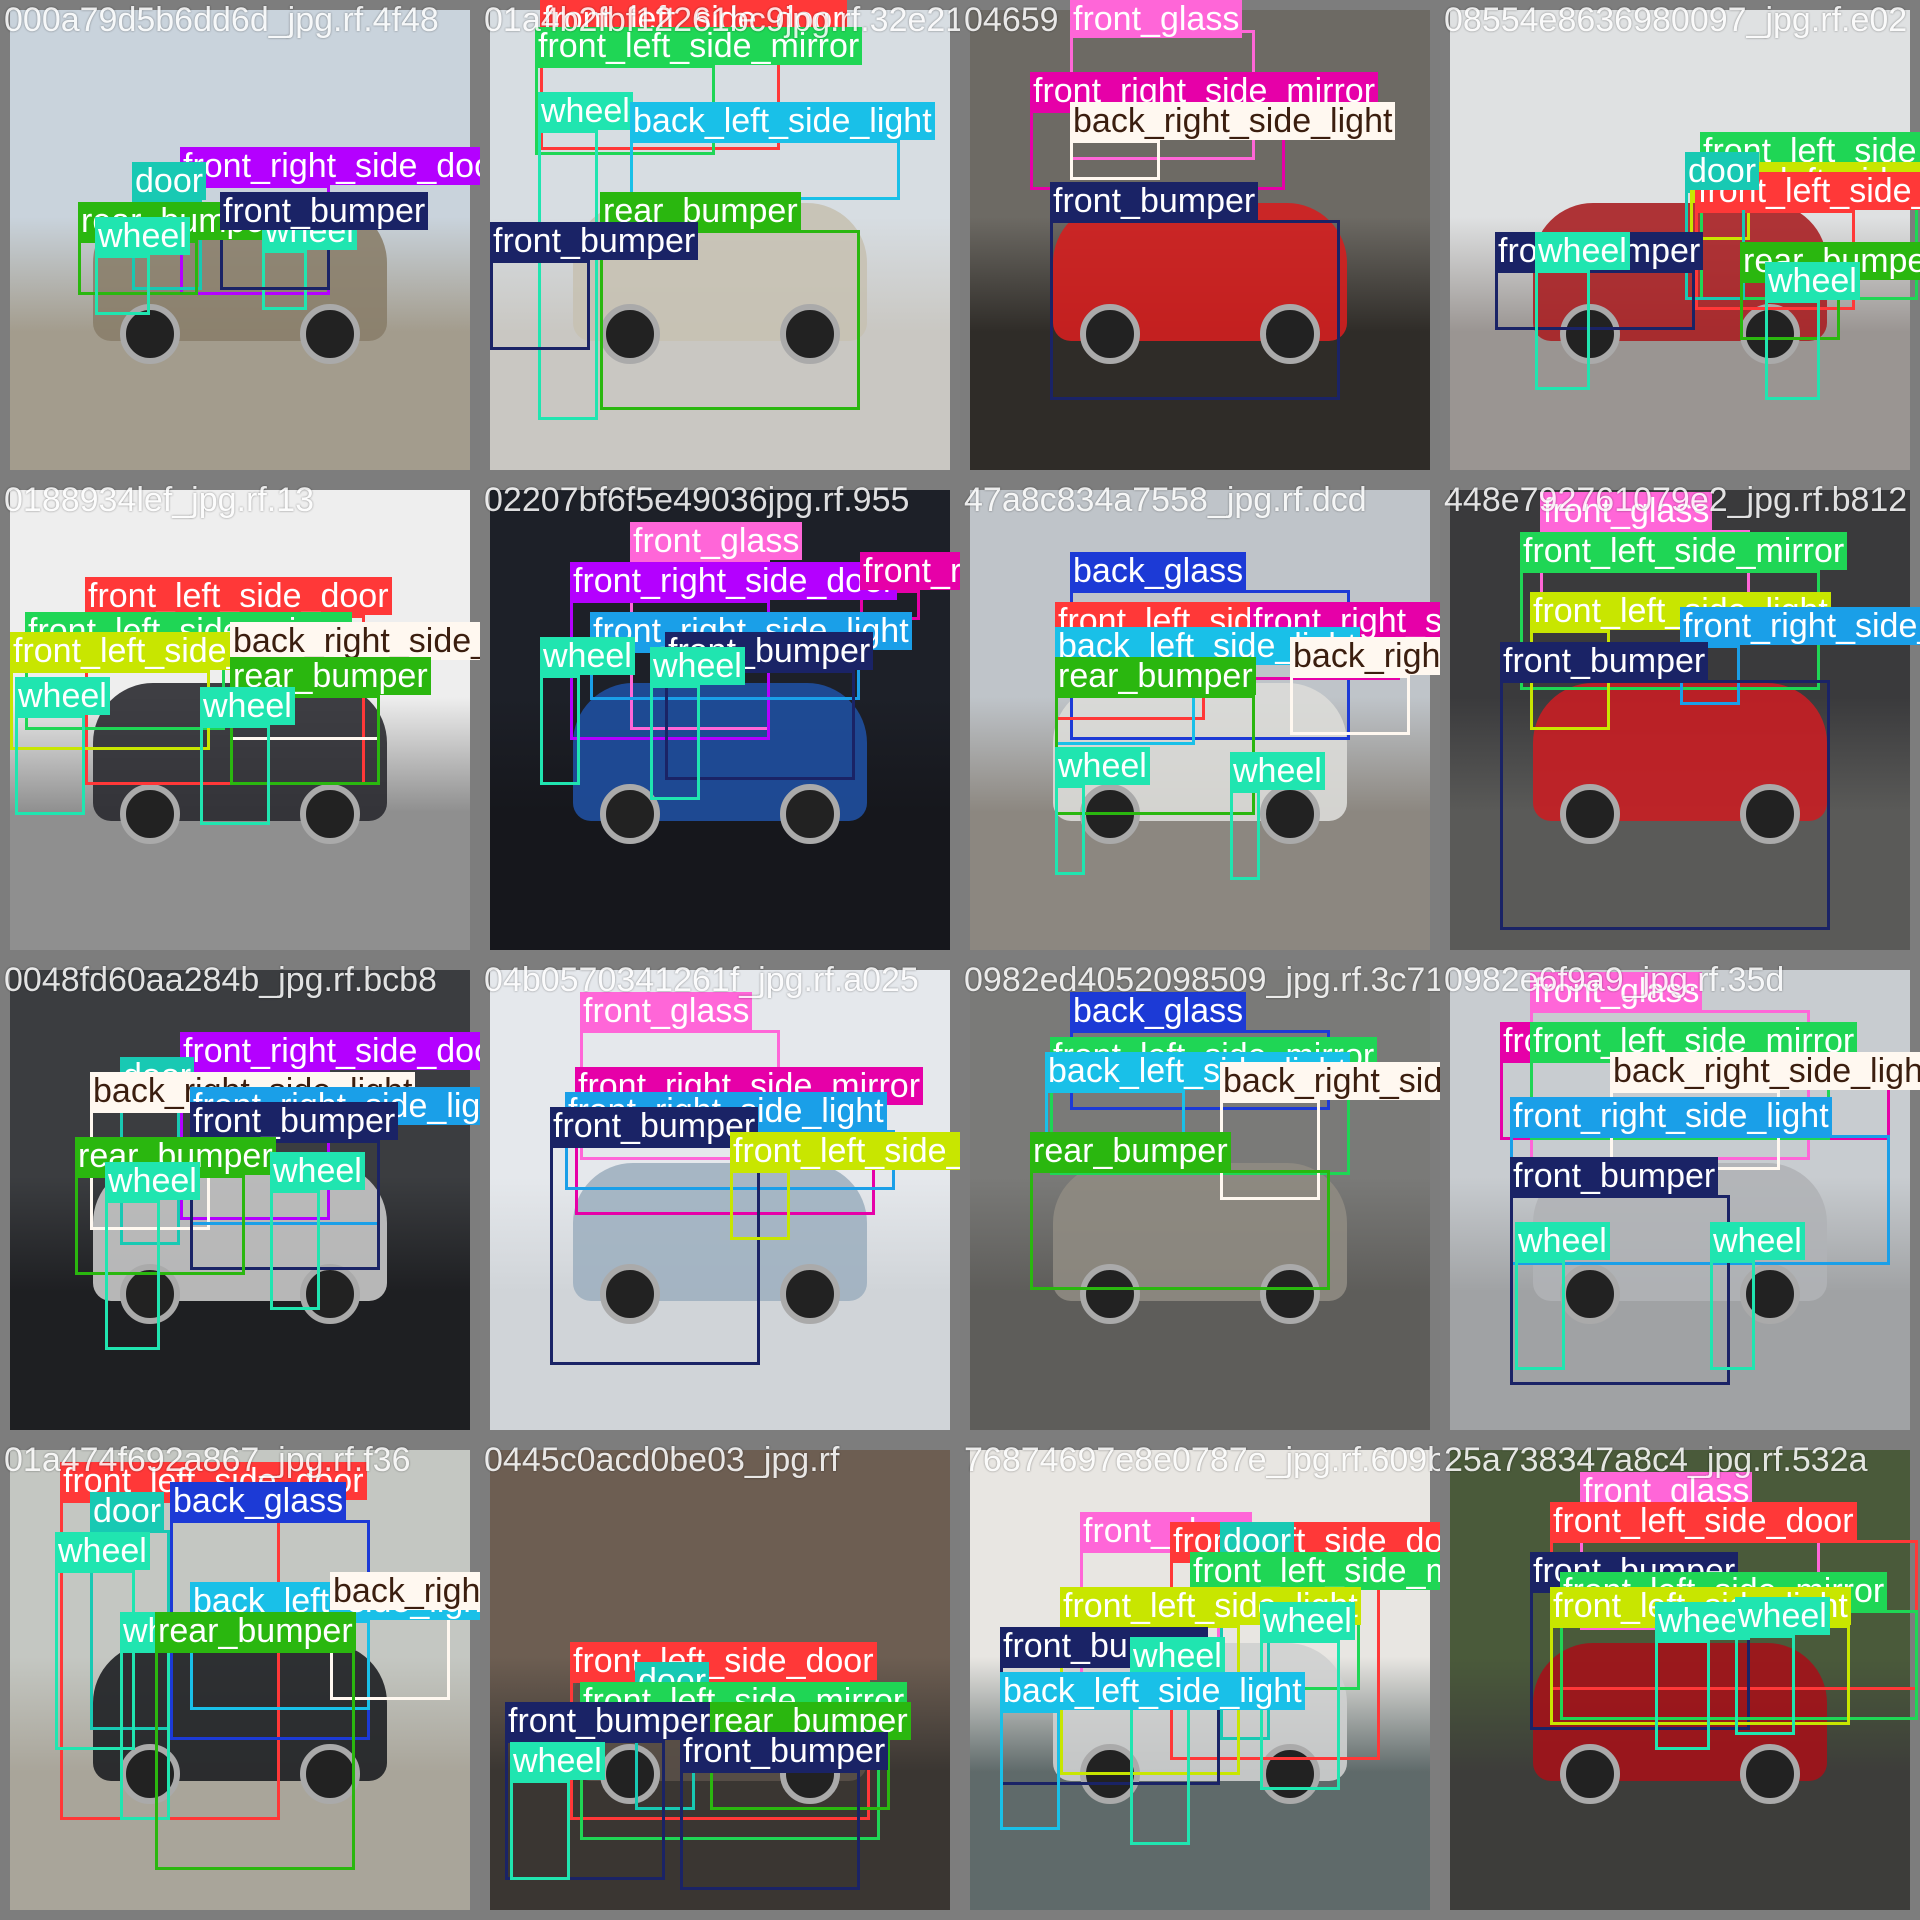 The height and width of the screenshot is (1920, 1920). I want to click on tile-filename: 448e792761079e2_jpg.rf.b812, so click(1676, 500).